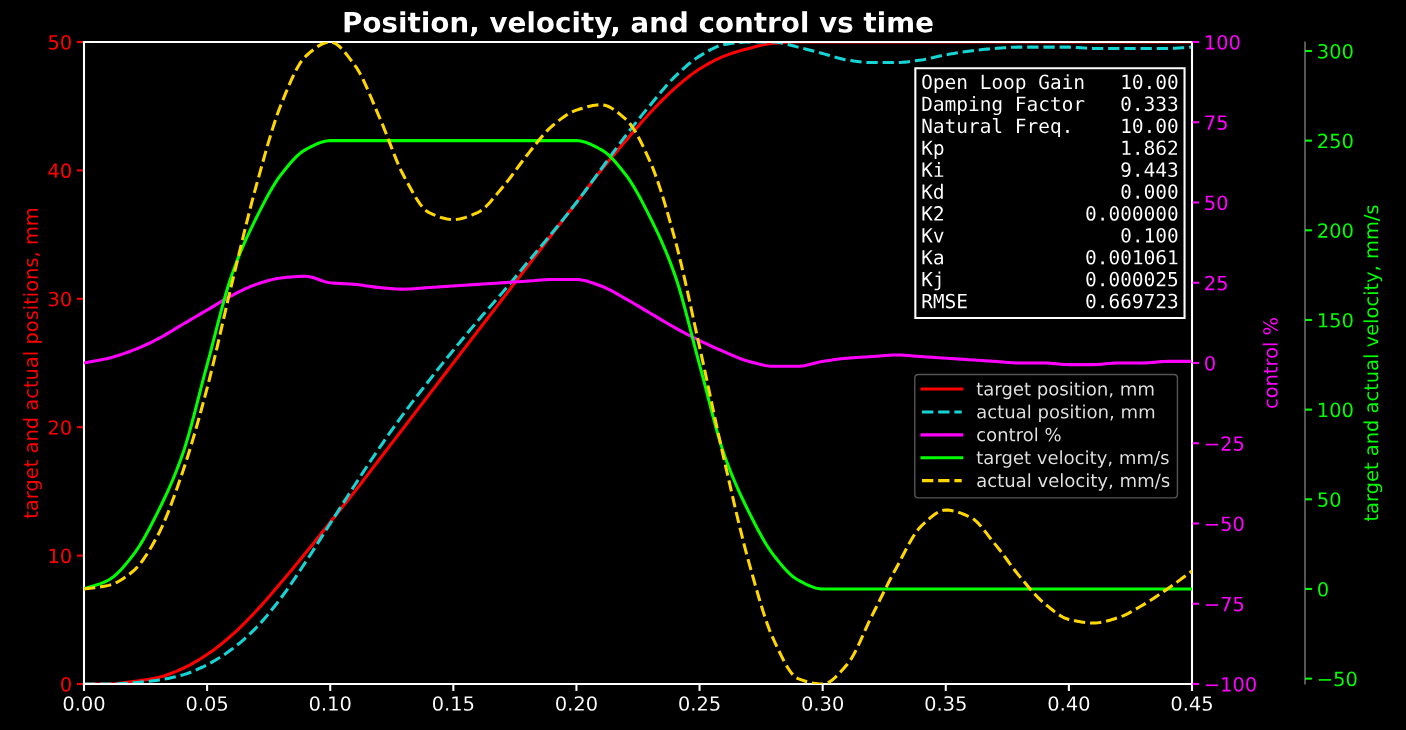 This screenshot has height=730, width=1406. Describe the element at coordinates (1216, 203) in the screenshot. I see `y2-tick-label: 50` at that location.